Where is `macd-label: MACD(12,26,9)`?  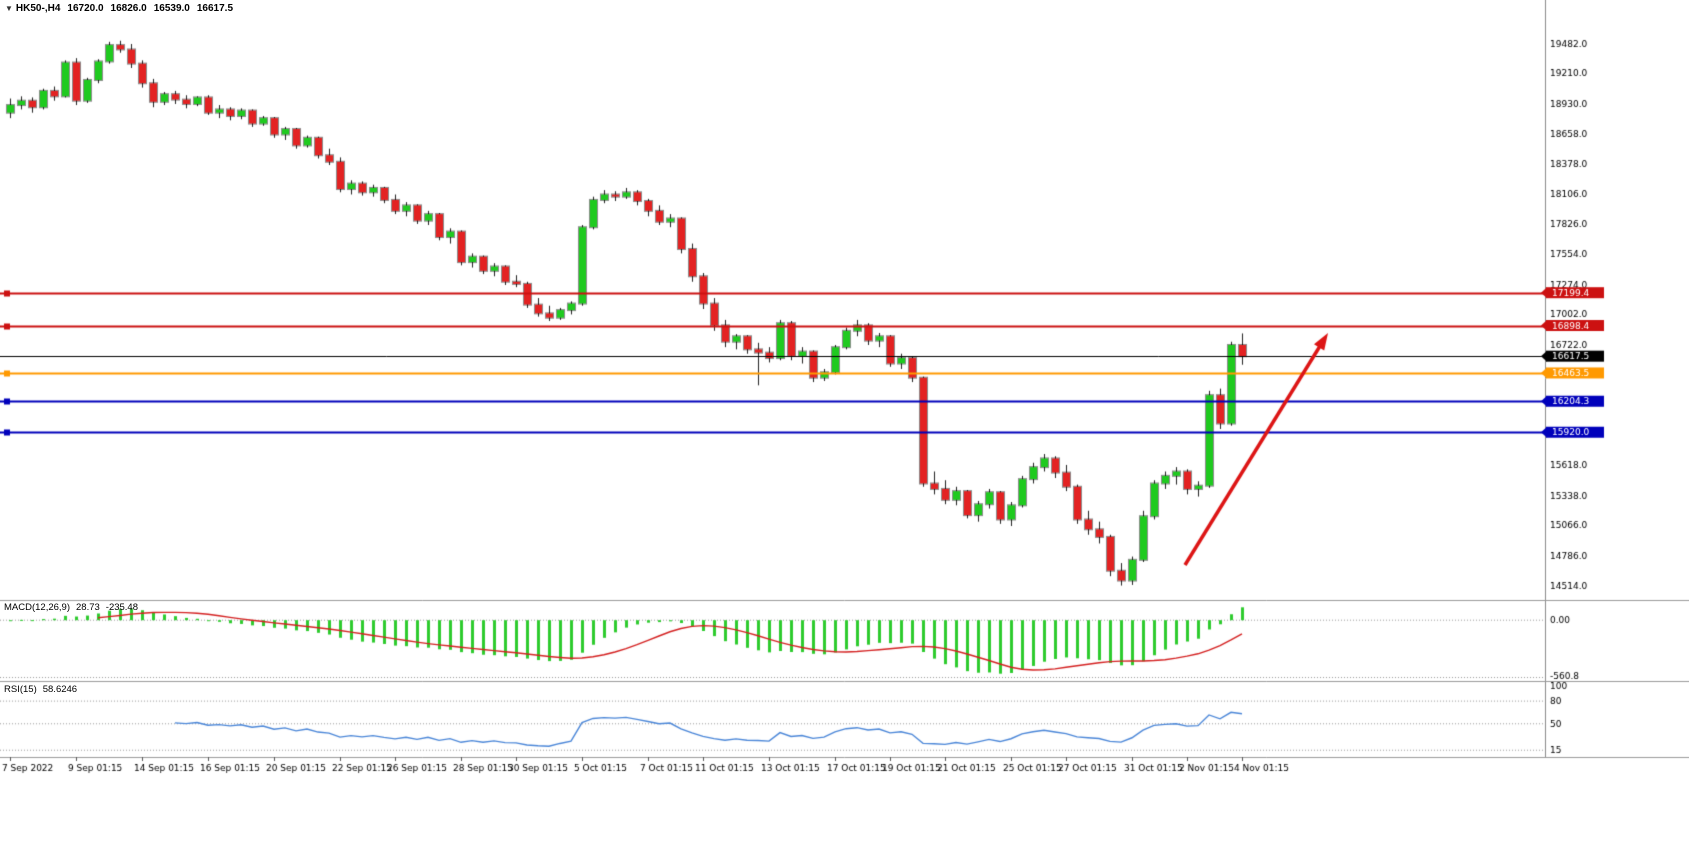 macd-label: MACD(12,26,9) is located at coordinates (37, 607).